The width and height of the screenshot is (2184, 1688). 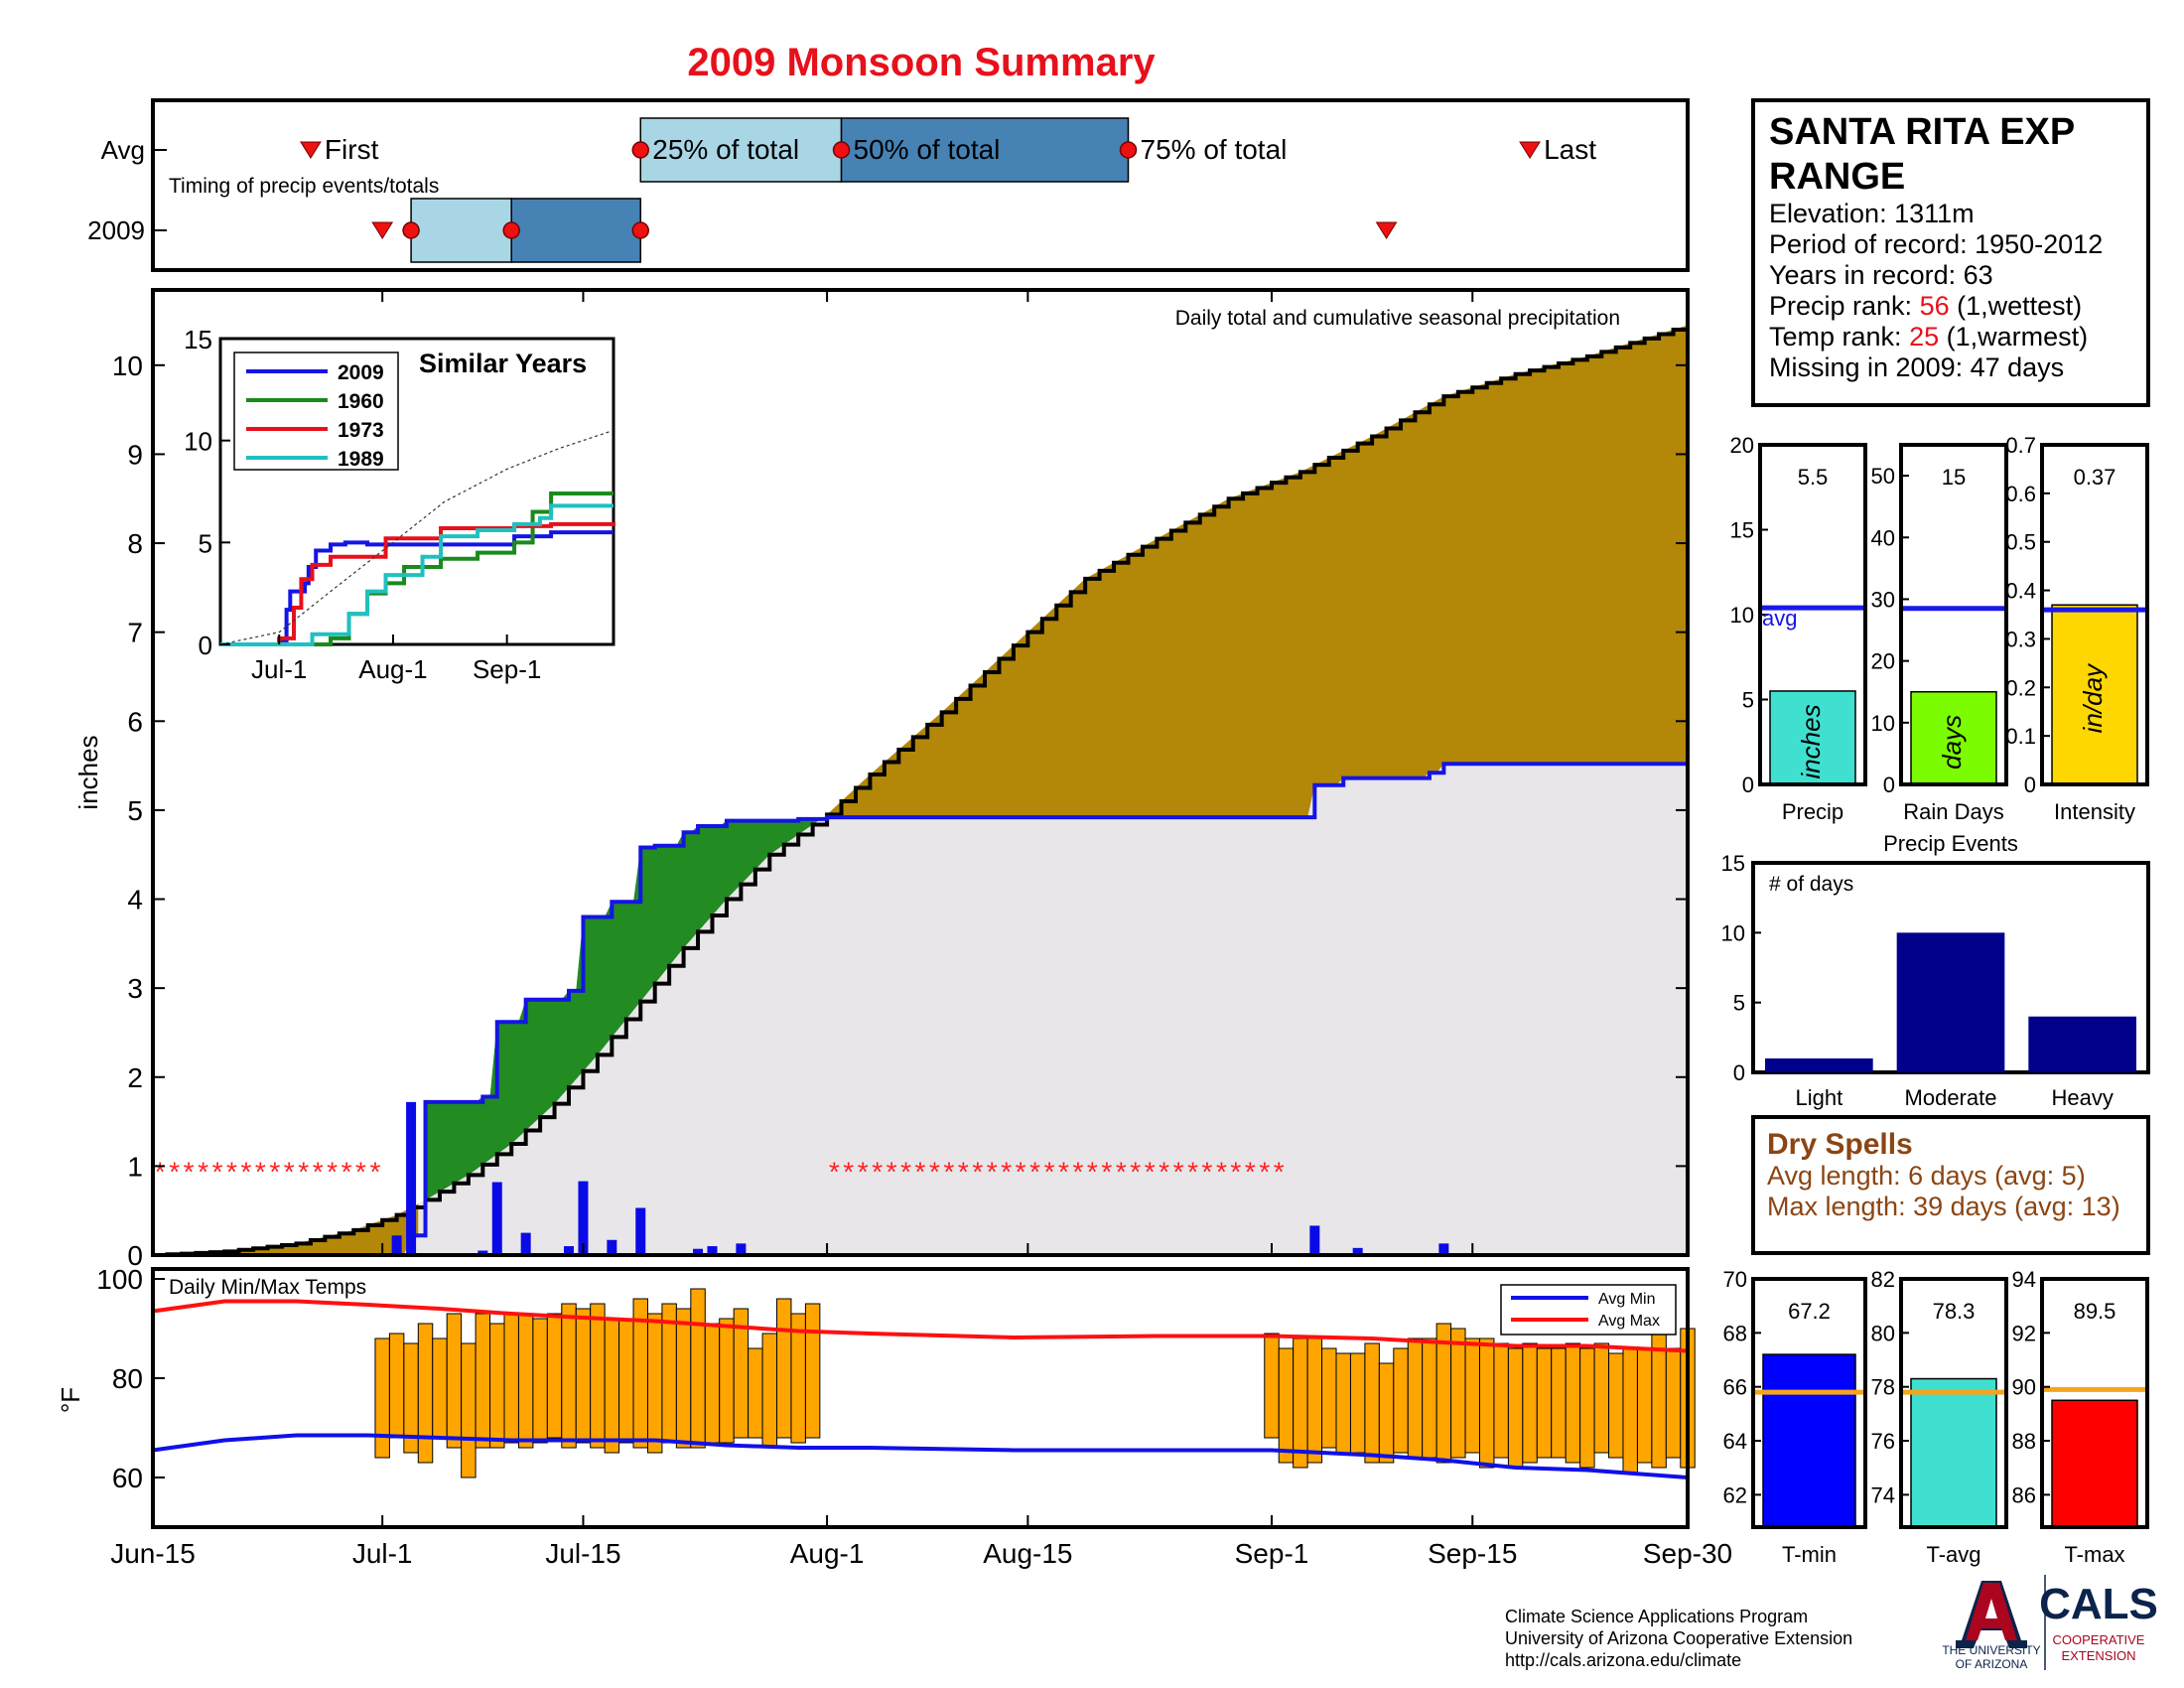 I want to click on dry-spells-avg: Avg length: 6 days (avg: 5), so click(x=1926, y=1176).